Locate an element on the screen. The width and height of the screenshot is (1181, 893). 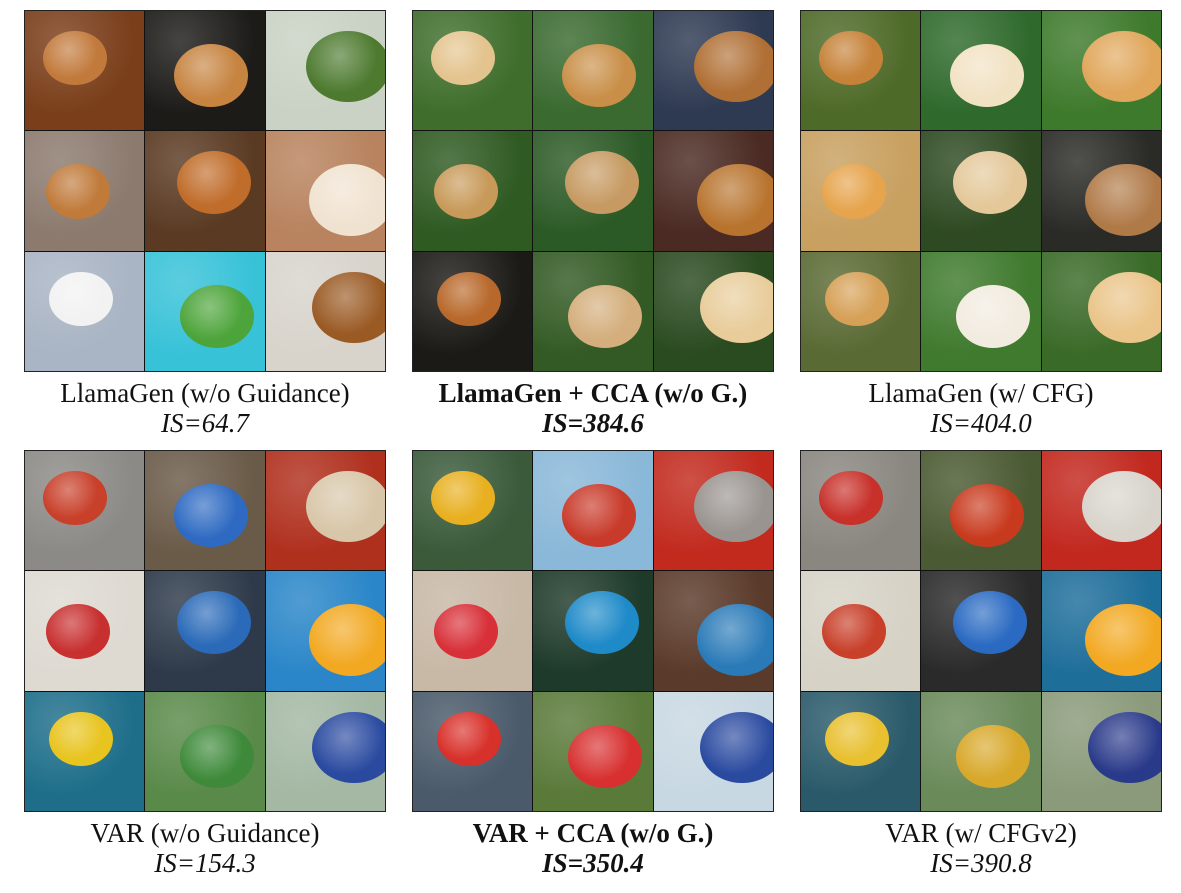
panel-title: LlamaGen (w/ CFG) is located at coordinates (981, 393).